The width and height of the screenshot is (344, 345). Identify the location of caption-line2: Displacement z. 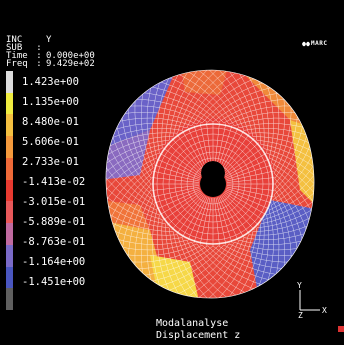
(198, 335).